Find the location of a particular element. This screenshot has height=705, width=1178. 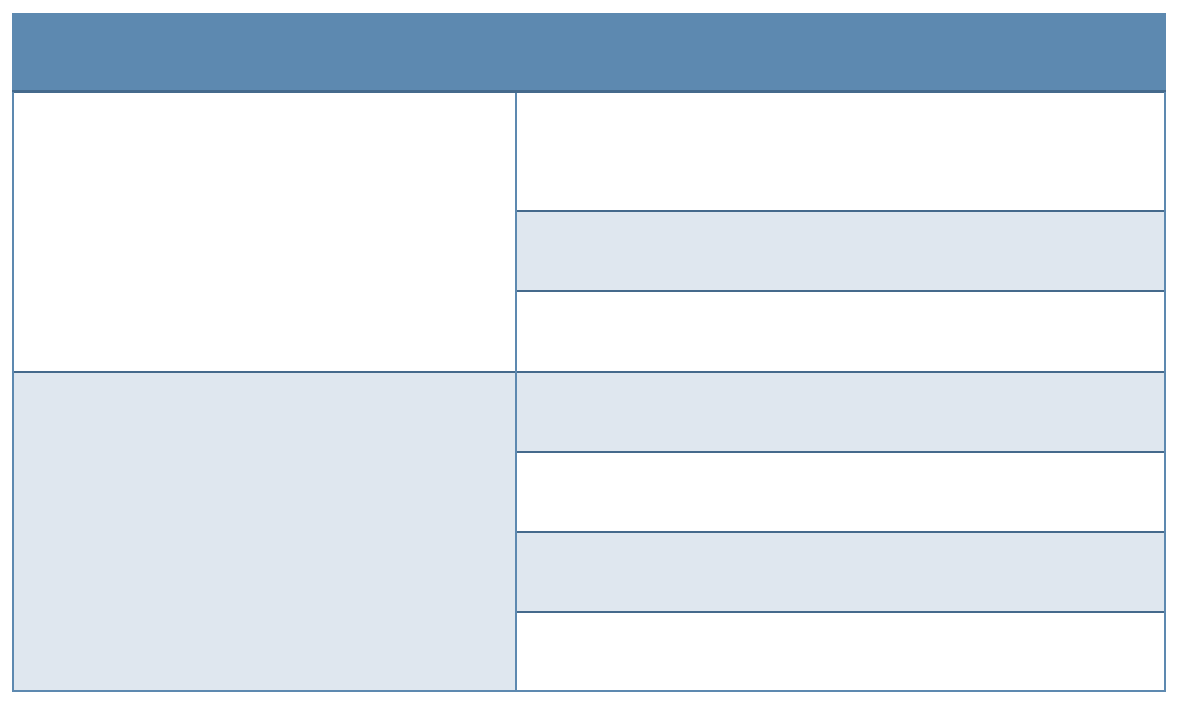

column-divider is located at coordinates (516, 392).